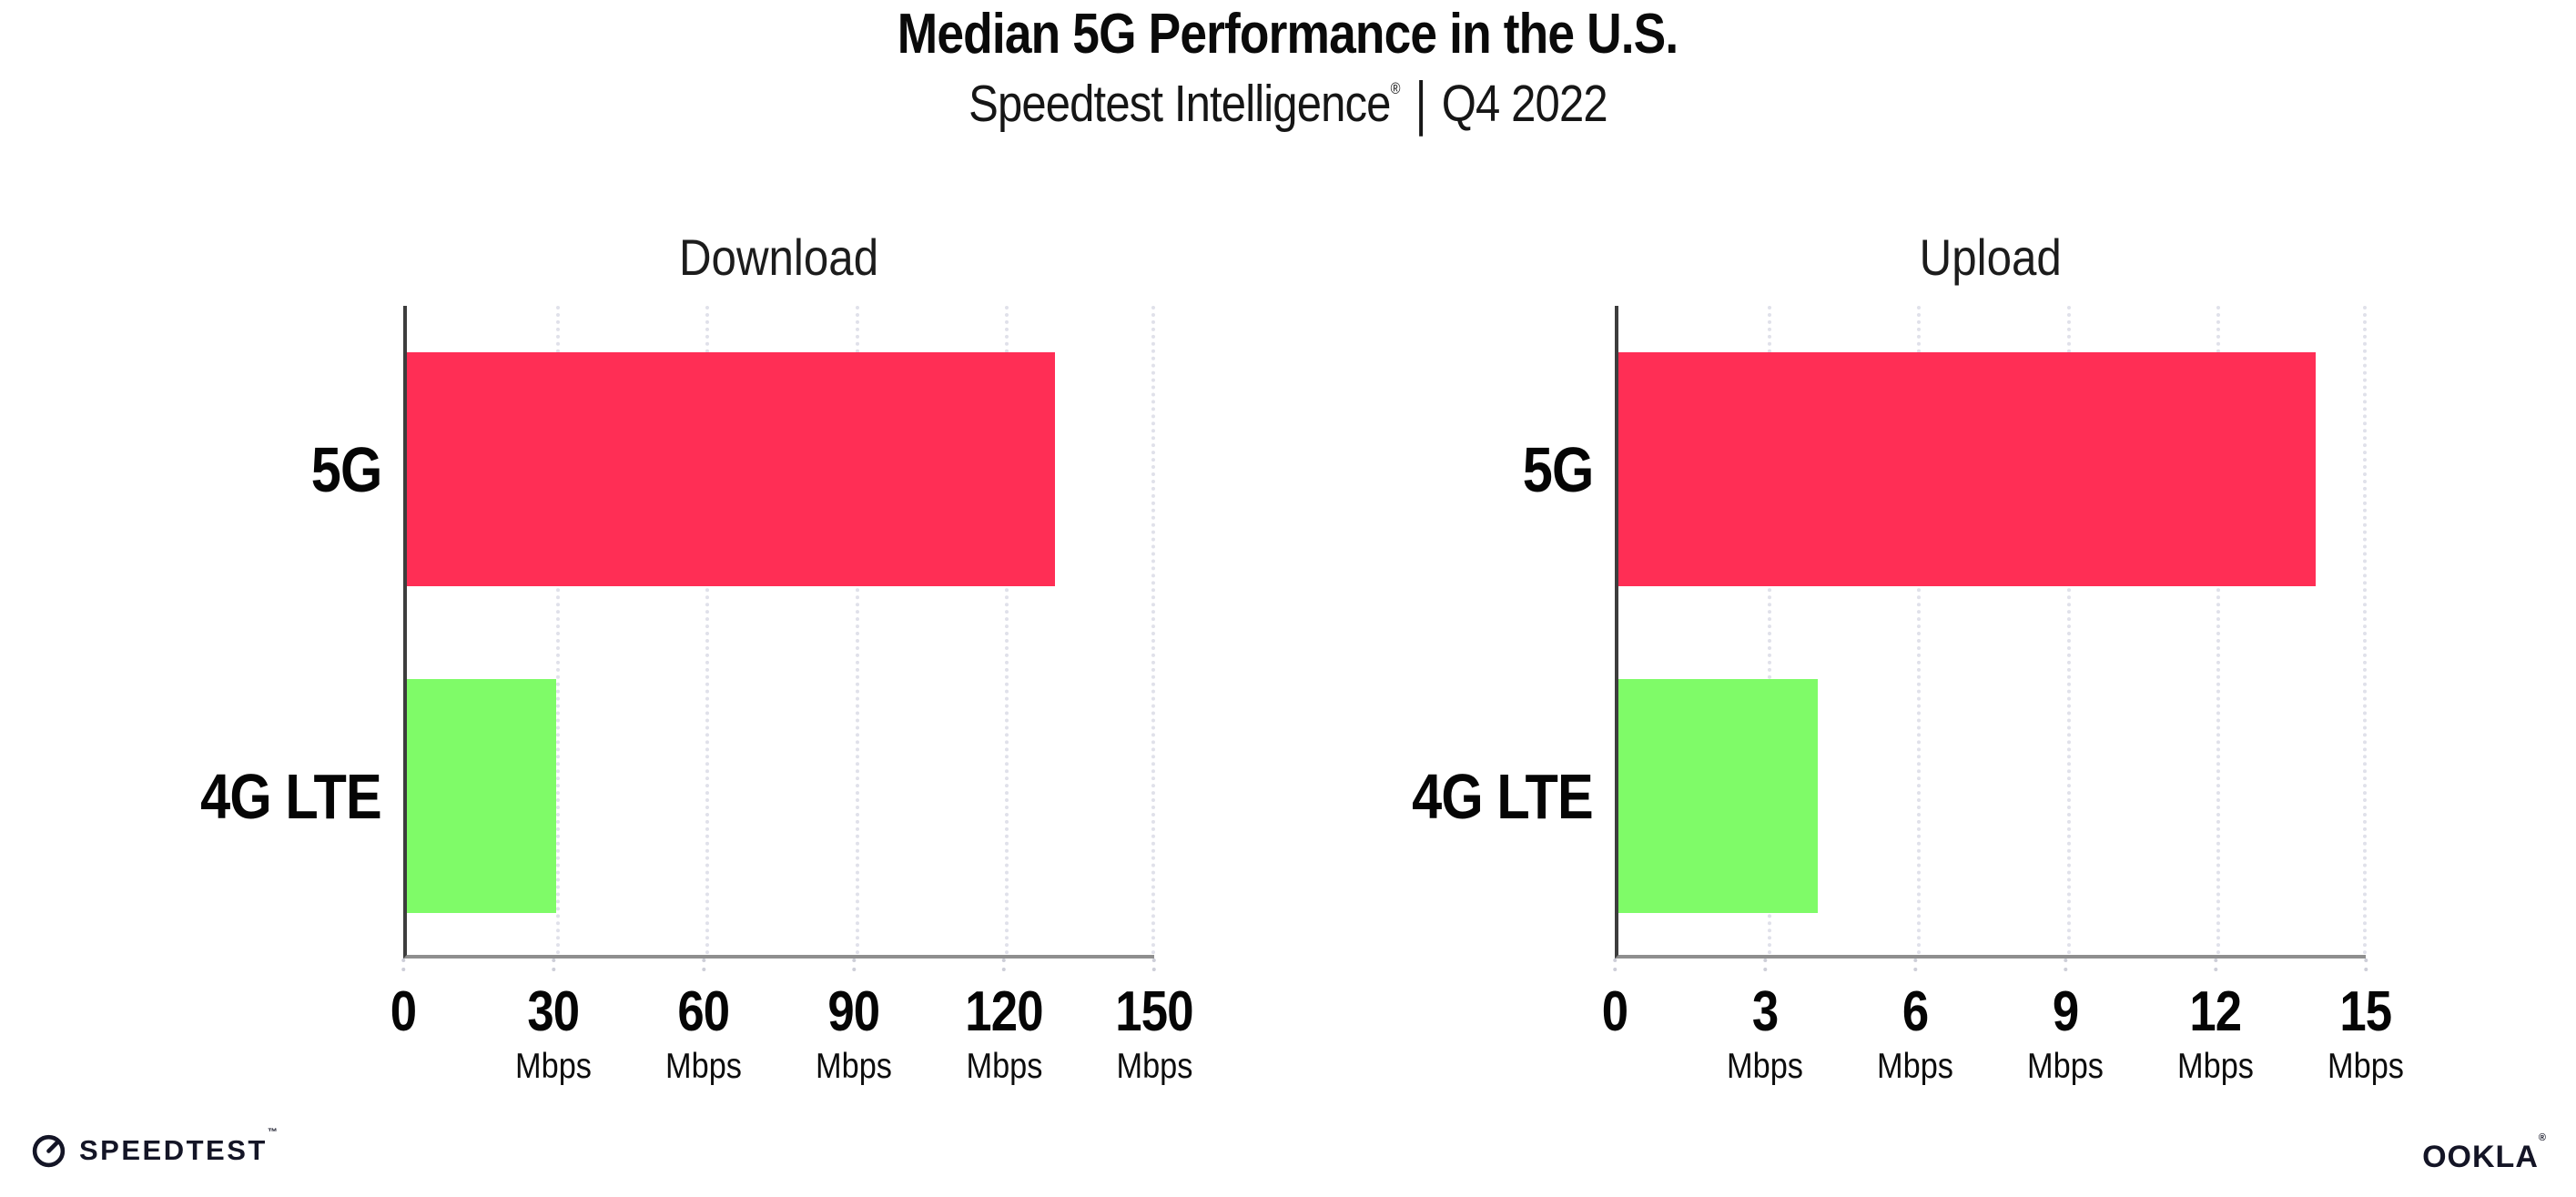 This screenshot has height=1197, width=2576. I want to click on page-title-text: Median 5G Performance in the U.S., so click(1288, 35).